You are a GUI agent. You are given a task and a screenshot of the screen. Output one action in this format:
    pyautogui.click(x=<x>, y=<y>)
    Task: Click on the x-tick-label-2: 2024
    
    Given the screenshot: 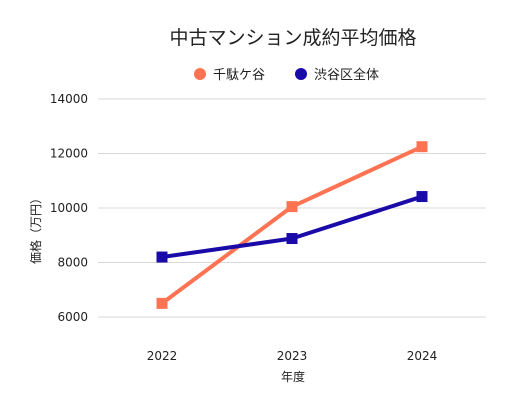 What is the action you would take?
    pyautogui.click(x=422, y=356)
    